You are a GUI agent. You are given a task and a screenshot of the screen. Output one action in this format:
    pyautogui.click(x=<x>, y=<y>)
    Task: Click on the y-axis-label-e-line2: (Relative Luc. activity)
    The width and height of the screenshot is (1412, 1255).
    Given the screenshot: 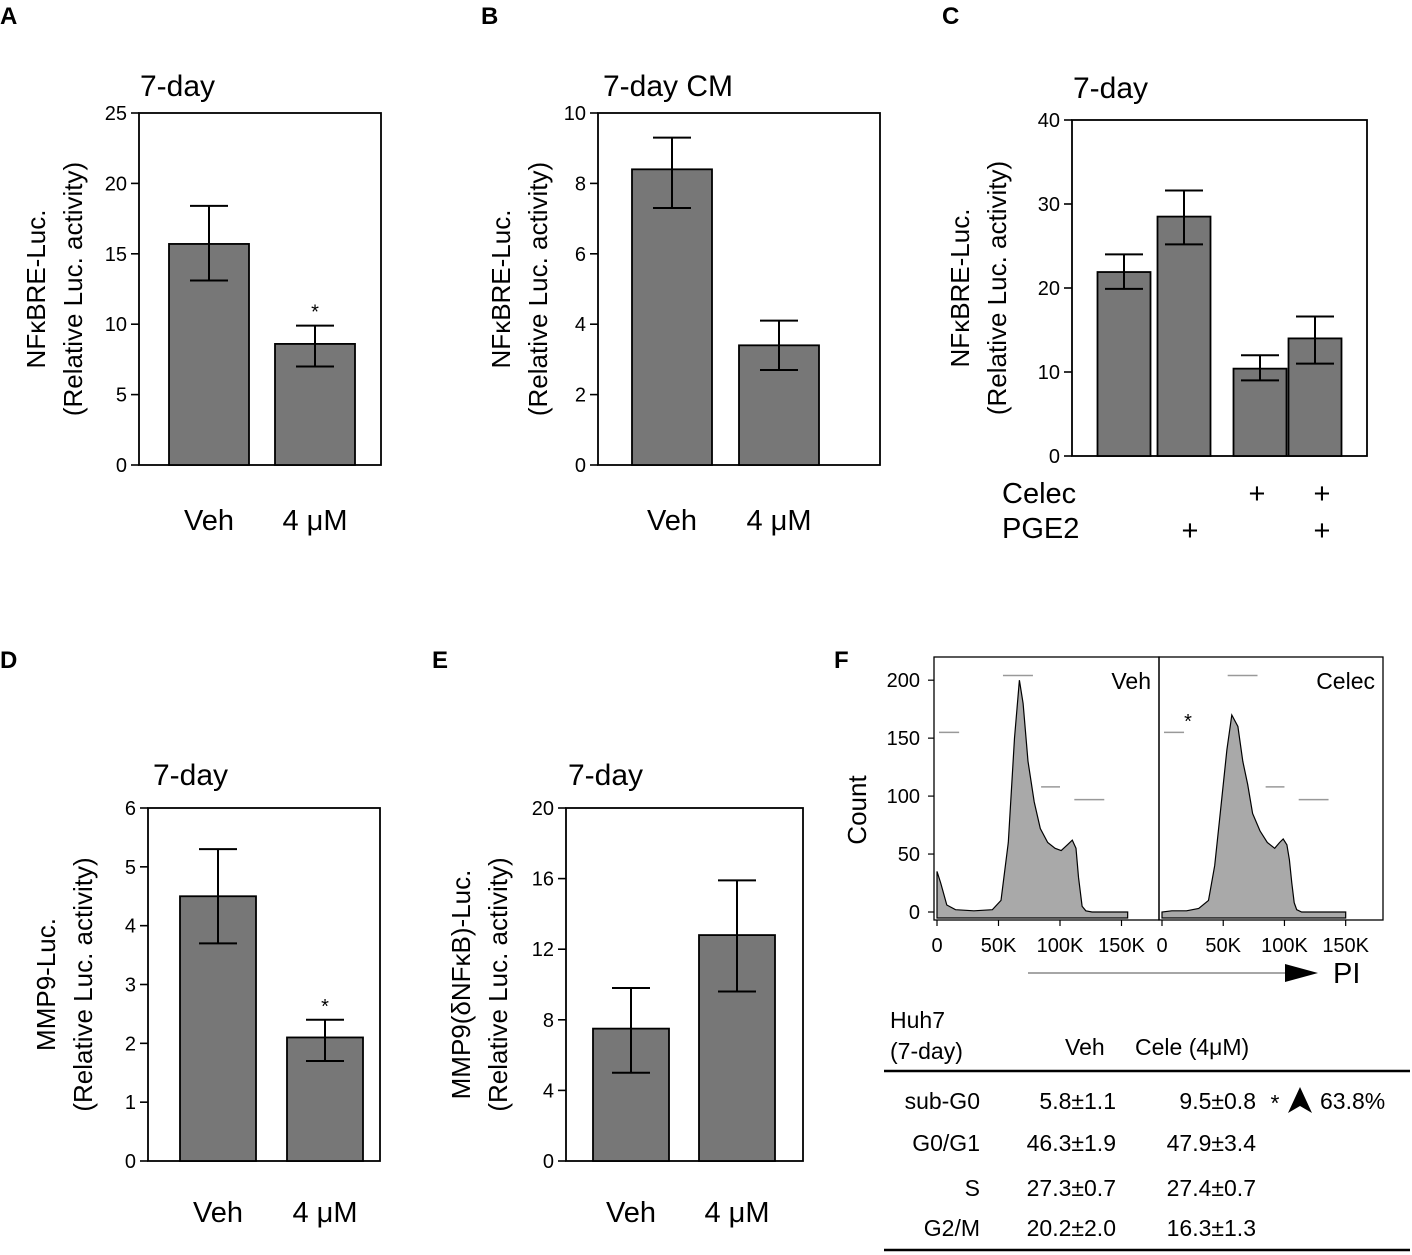 What is the action you would take?
    pyautogui.click(x=498, y=984)
    